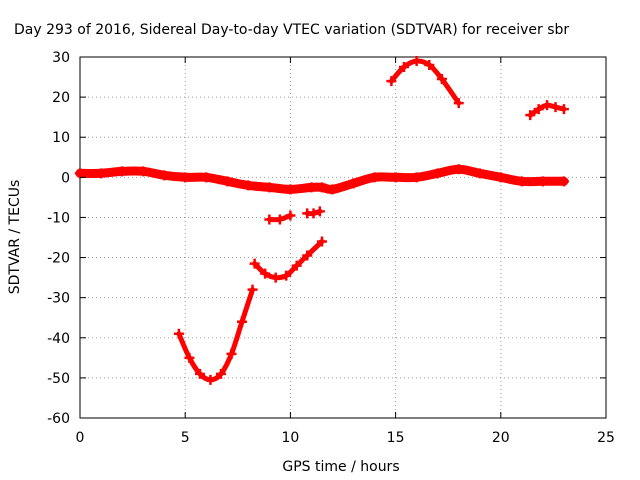 The width and height of the screenshot is (640, 480). What do you see at coordinates (425, 82) in the screenshot?
I see `series-pass-15-18h` at bounding box center [425, 82].